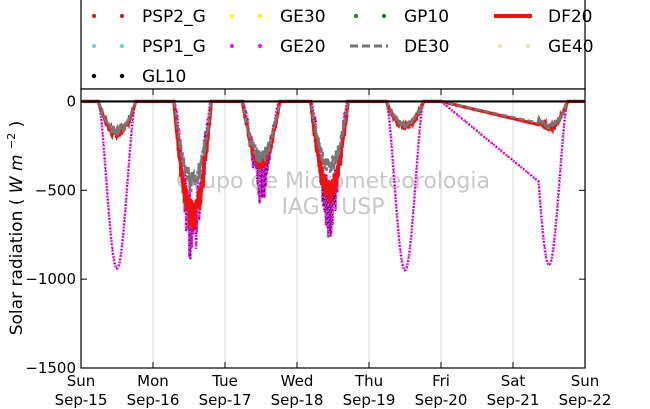 The height and width of the screenshot is (409, 650). Describe the element at coordinates (303, 17) in the screenshot. I see `legend-label-GE30: GE30` at that location.